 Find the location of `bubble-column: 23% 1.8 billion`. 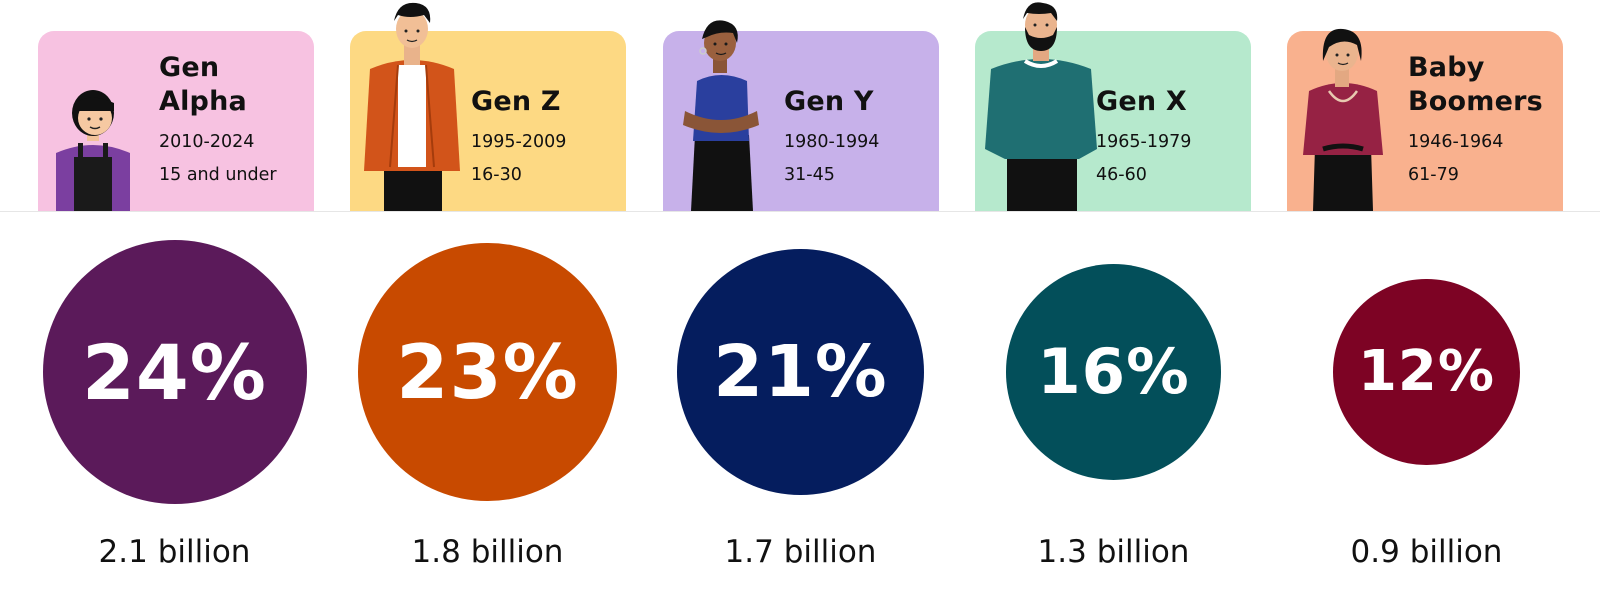

bubble-column: 23% 1.8 billion is located at coordinates (487, 414).